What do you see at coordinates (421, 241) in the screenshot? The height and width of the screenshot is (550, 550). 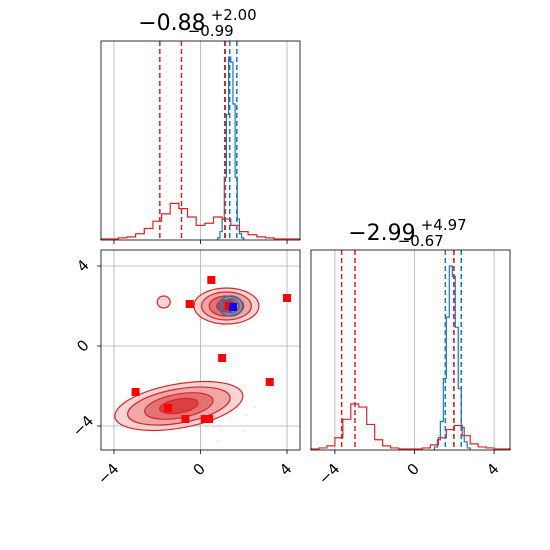 I see `title-lower: −0.67` at bounding box center [421, 241].